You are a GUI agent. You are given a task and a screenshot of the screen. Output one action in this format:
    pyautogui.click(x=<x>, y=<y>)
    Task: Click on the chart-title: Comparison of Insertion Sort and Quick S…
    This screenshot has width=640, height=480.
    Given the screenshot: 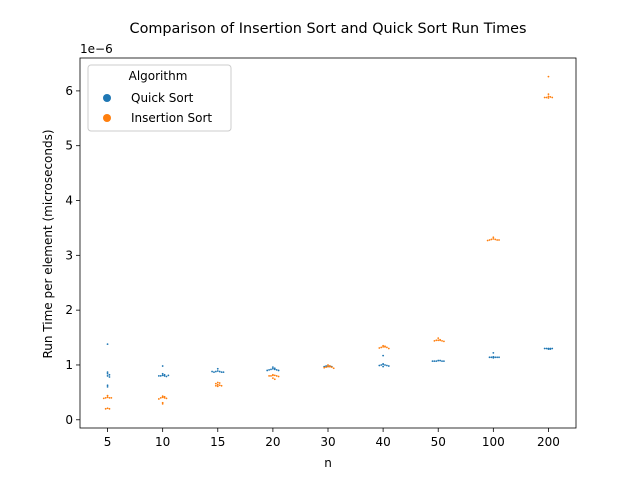 What is the action you would take?
    pyautogui.click(x=328, y=29)
    